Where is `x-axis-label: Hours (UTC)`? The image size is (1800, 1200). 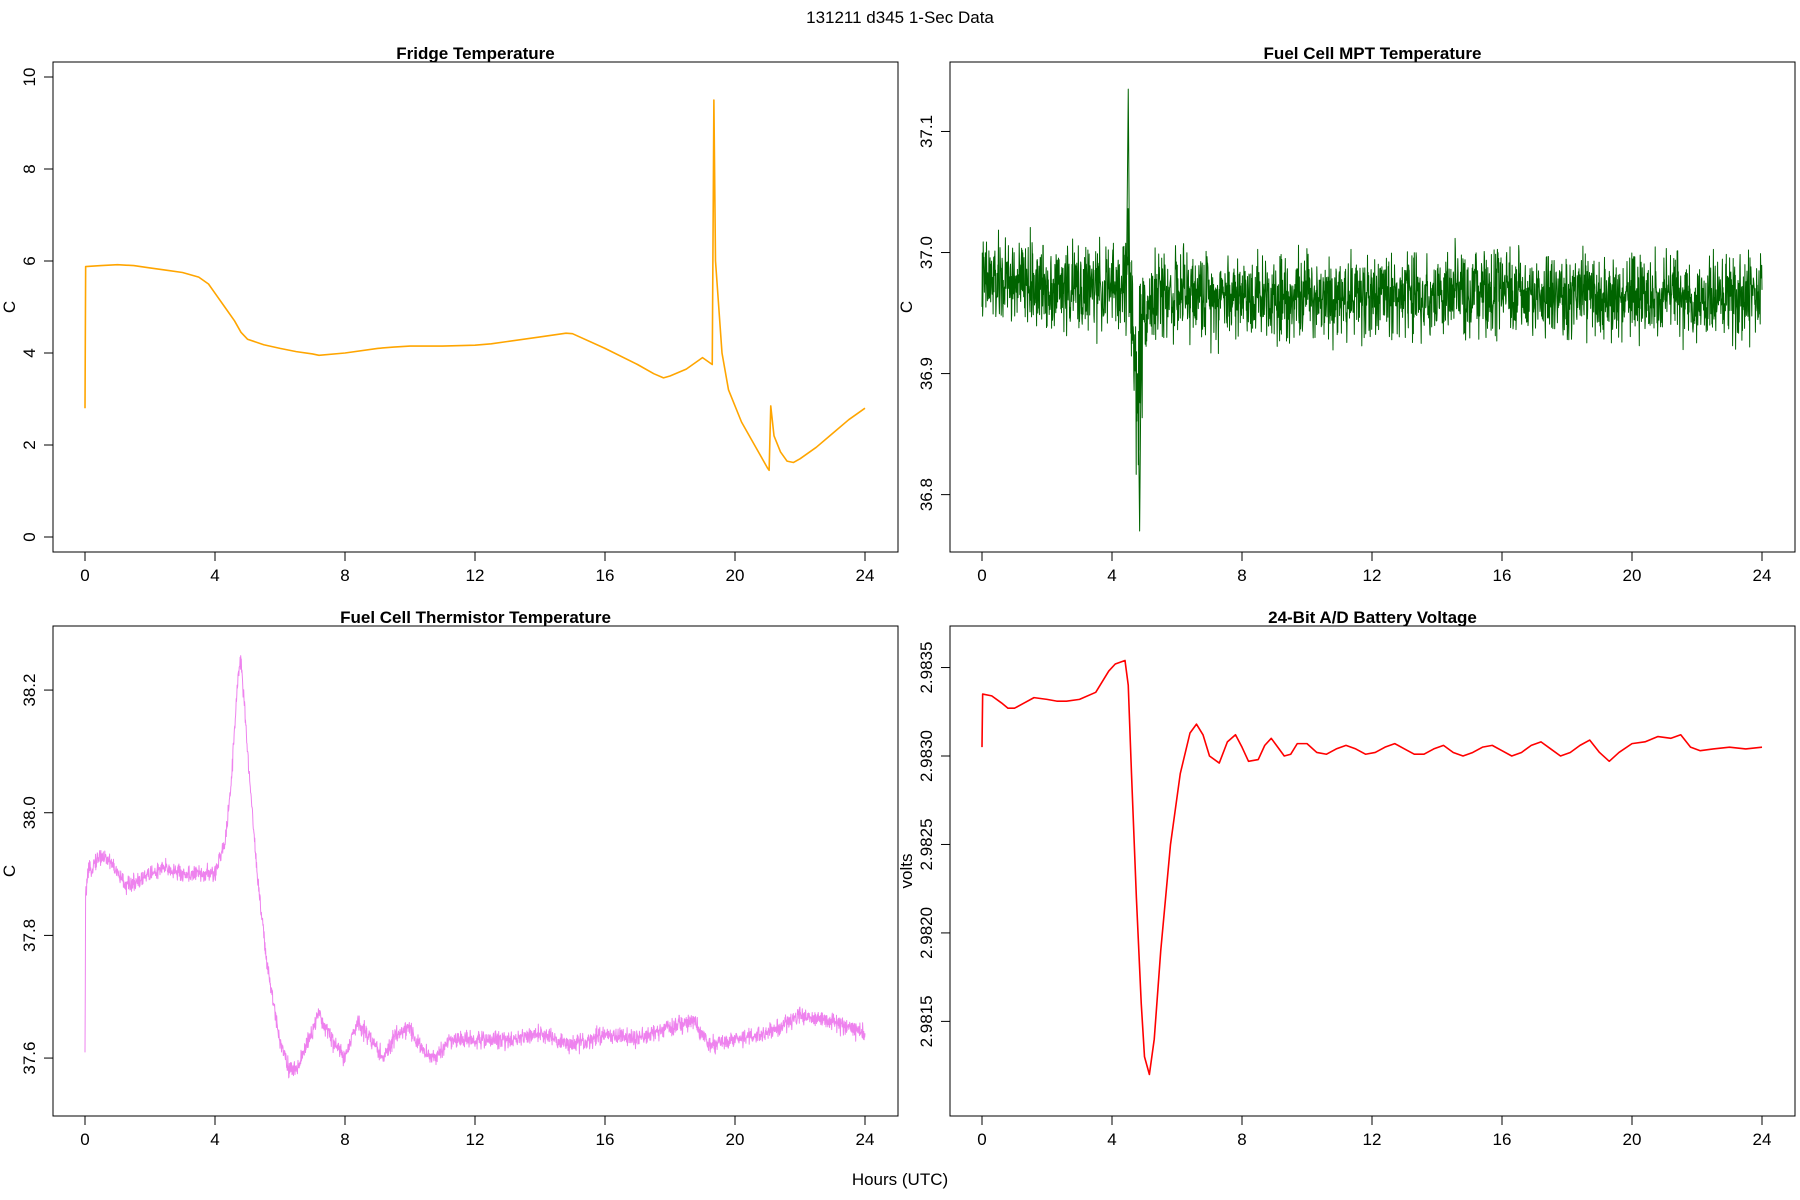 x-axis-label: Hours (UTC) is located at coordinates (900, 1179).